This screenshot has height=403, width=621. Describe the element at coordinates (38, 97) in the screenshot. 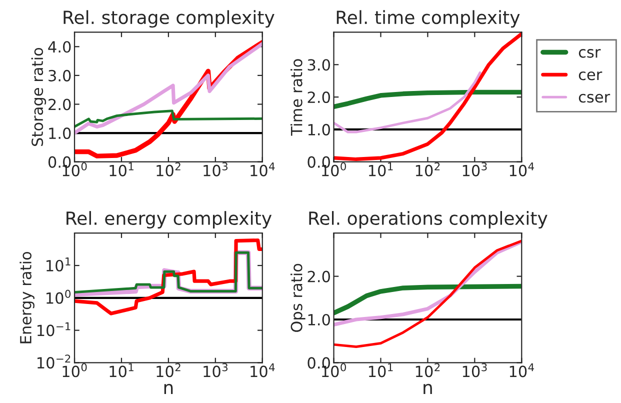

I see `y-axis-title: Storage ratio` at that location.